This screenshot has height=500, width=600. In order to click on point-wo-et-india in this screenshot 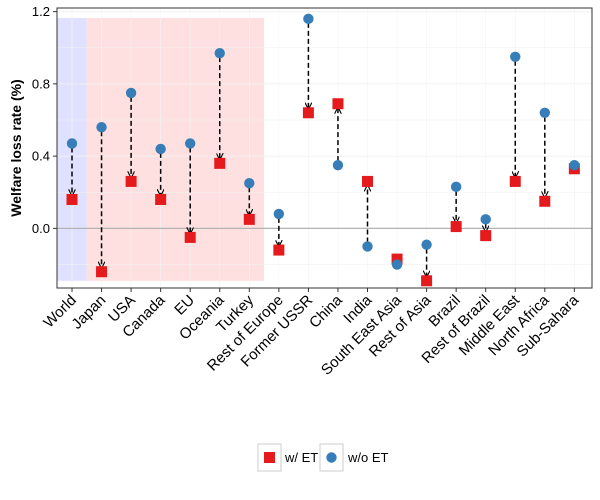, I will do `click(367, 246)`.